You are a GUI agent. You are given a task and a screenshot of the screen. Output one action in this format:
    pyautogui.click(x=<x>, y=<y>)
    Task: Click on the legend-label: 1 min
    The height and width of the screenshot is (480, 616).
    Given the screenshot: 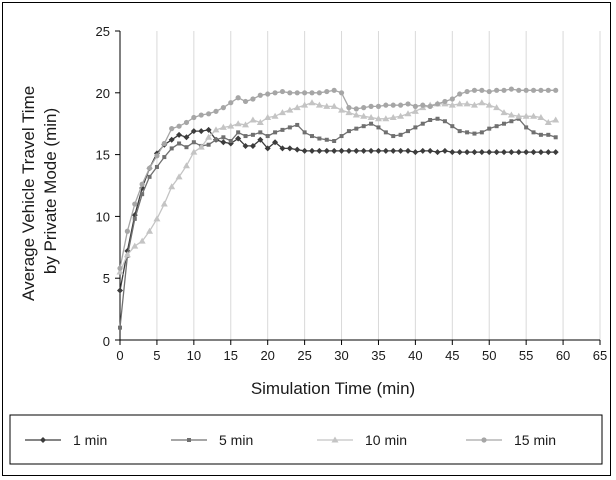 What is the action you would take?
    pyautogui.click(x=90, y=440)
    